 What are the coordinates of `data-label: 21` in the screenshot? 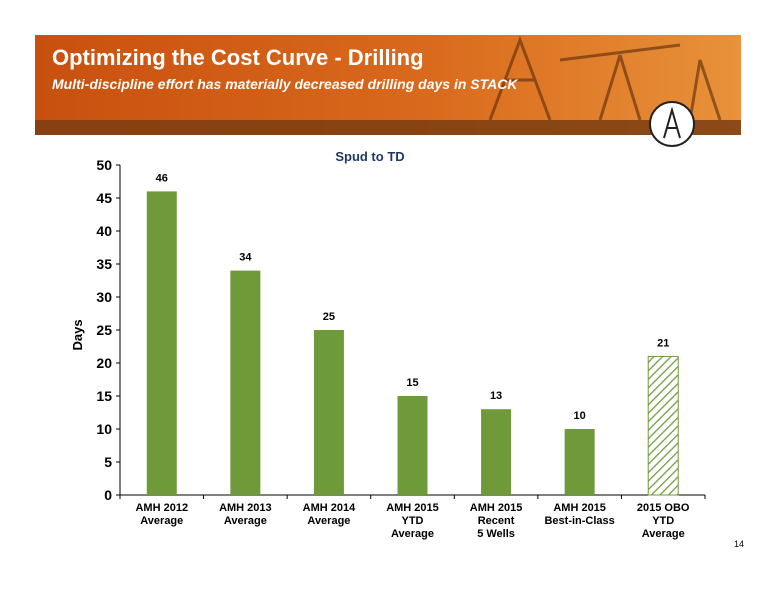 It's located at (663, 343).